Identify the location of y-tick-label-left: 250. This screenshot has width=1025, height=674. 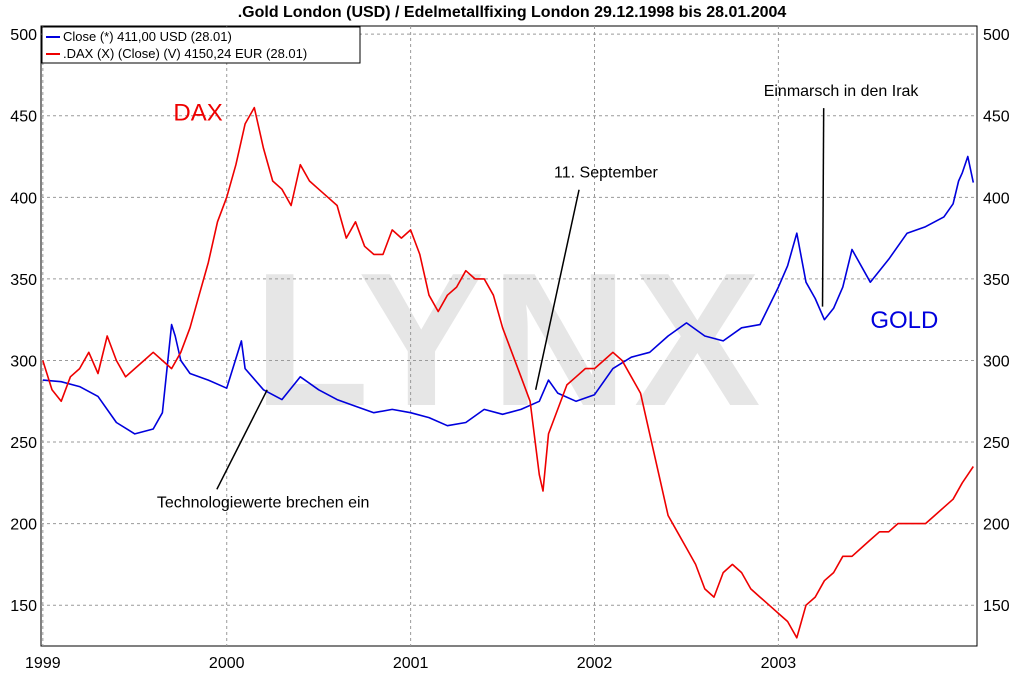
(23, 443).